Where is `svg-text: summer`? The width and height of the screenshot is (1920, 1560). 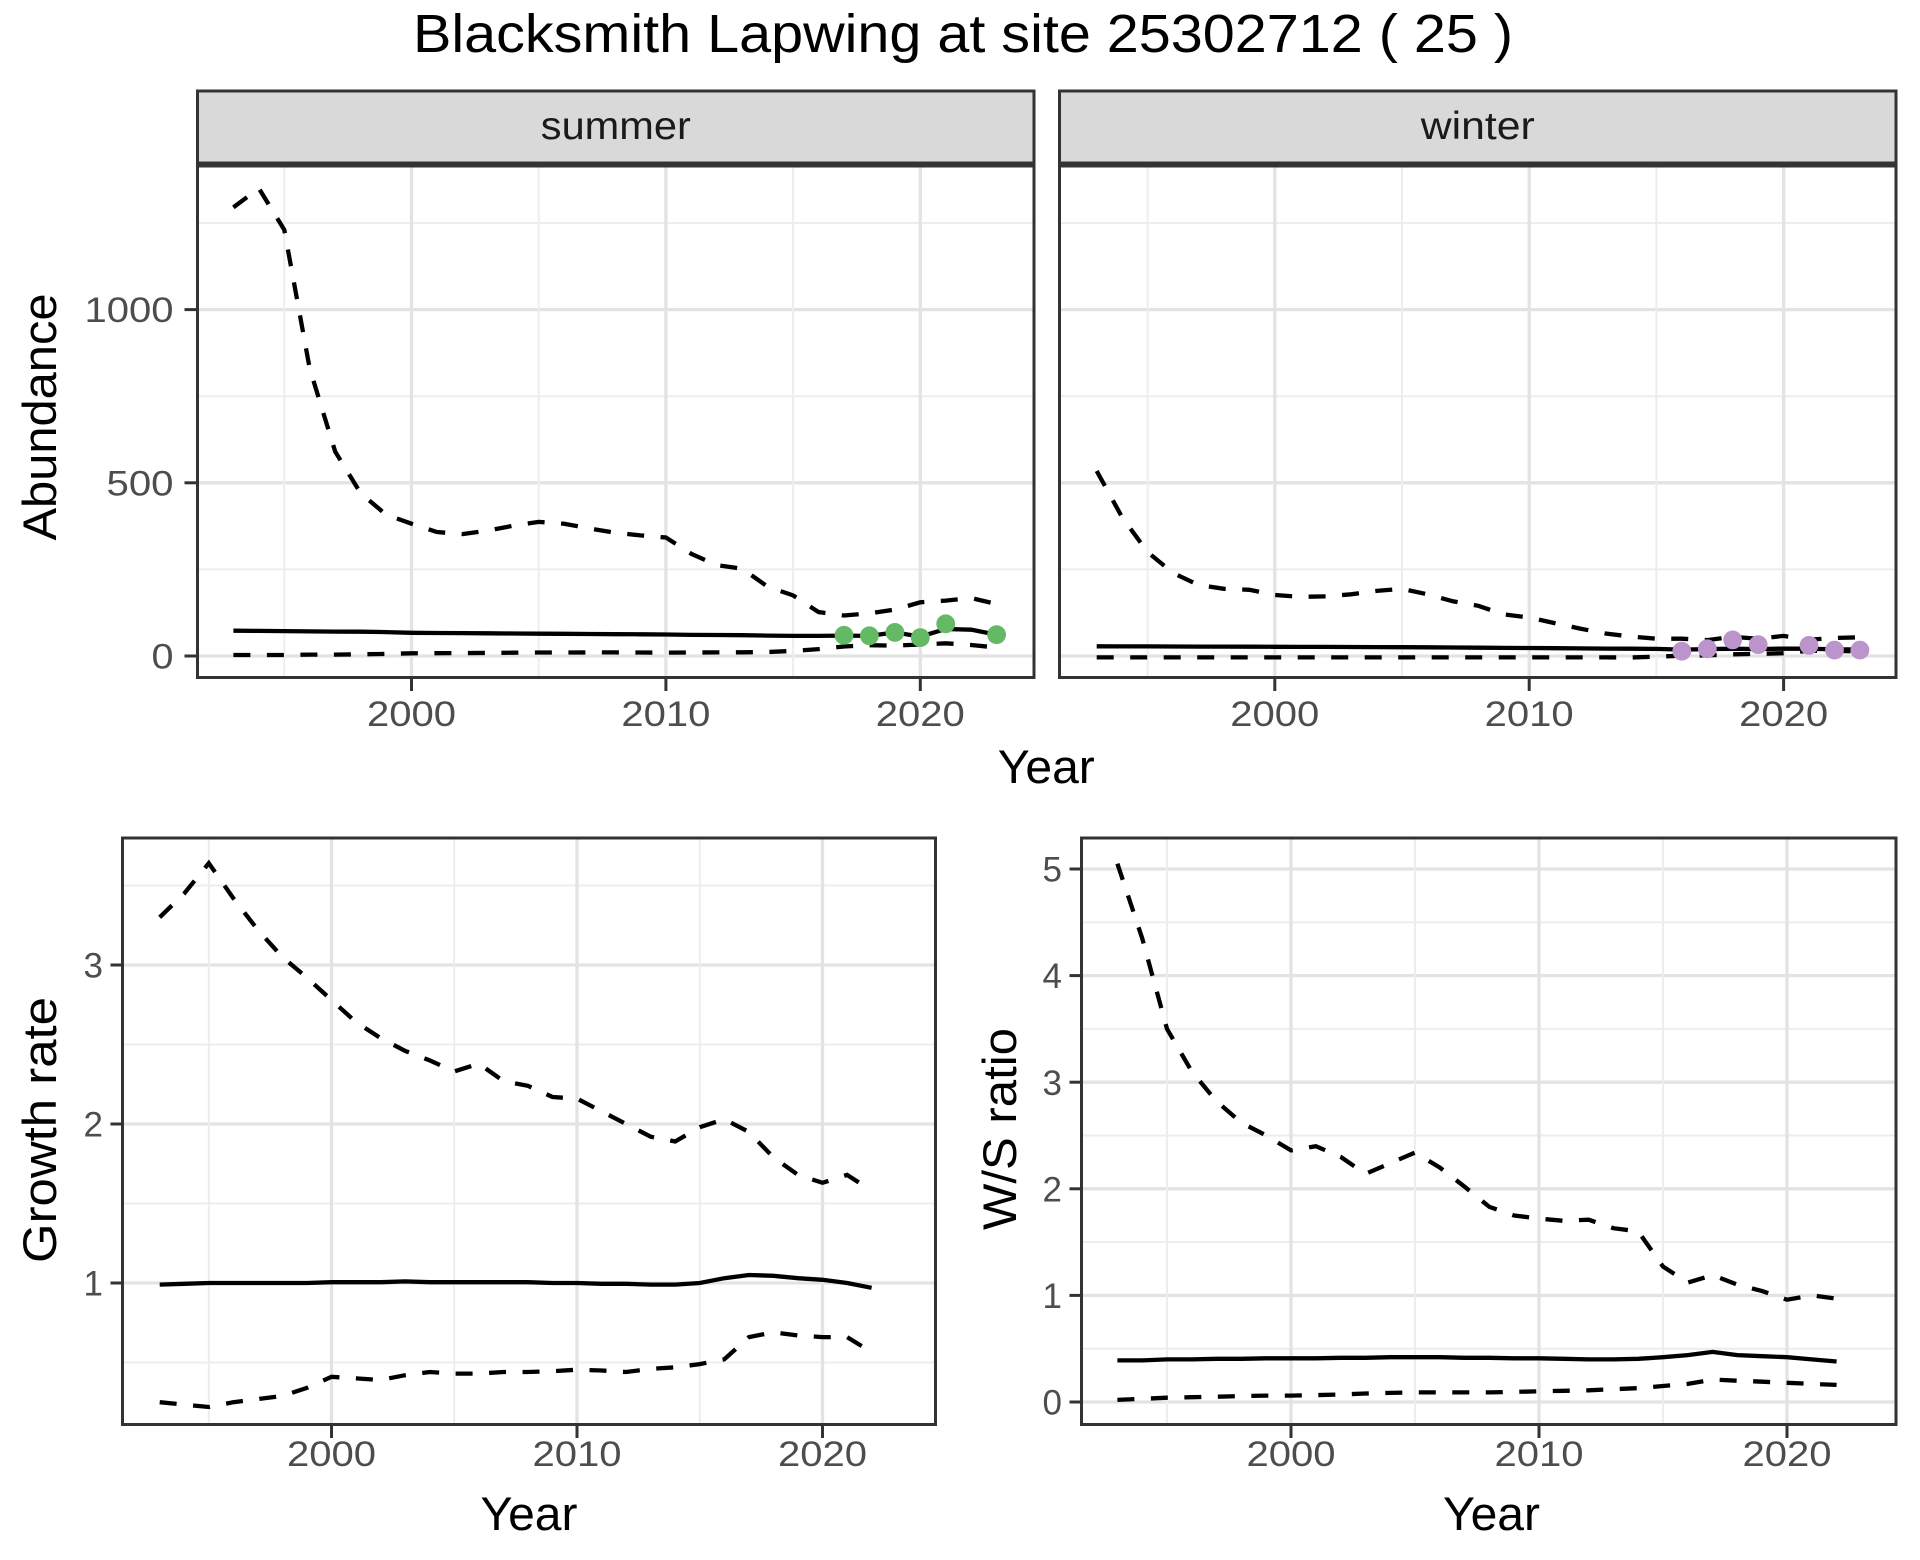
svg-text: summer is located at coordinates (616, 126).